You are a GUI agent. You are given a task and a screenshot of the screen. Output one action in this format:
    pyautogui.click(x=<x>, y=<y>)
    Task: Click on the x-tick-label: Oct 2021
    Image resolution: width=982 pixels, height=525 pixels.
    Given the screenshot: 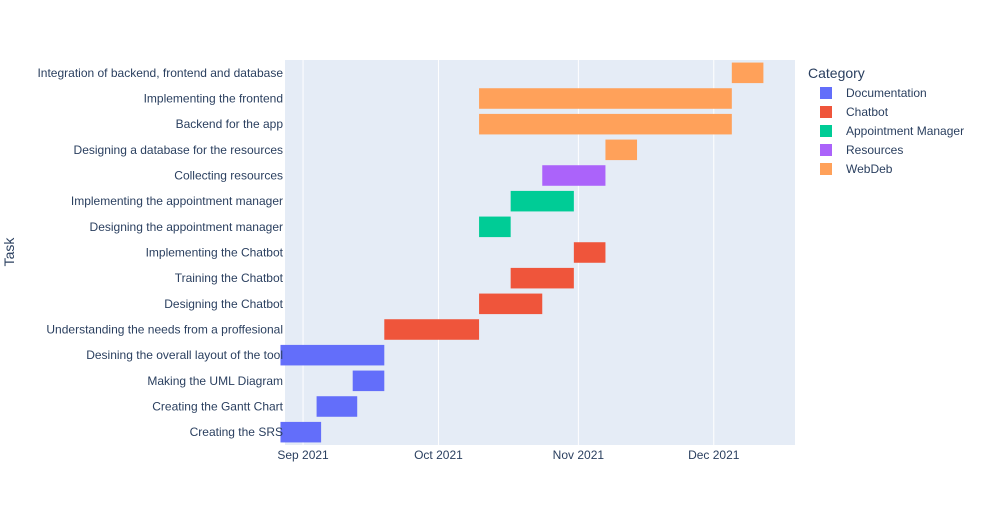 What is the action you would take?
    pyautogui.click(x=438, y=455)
    